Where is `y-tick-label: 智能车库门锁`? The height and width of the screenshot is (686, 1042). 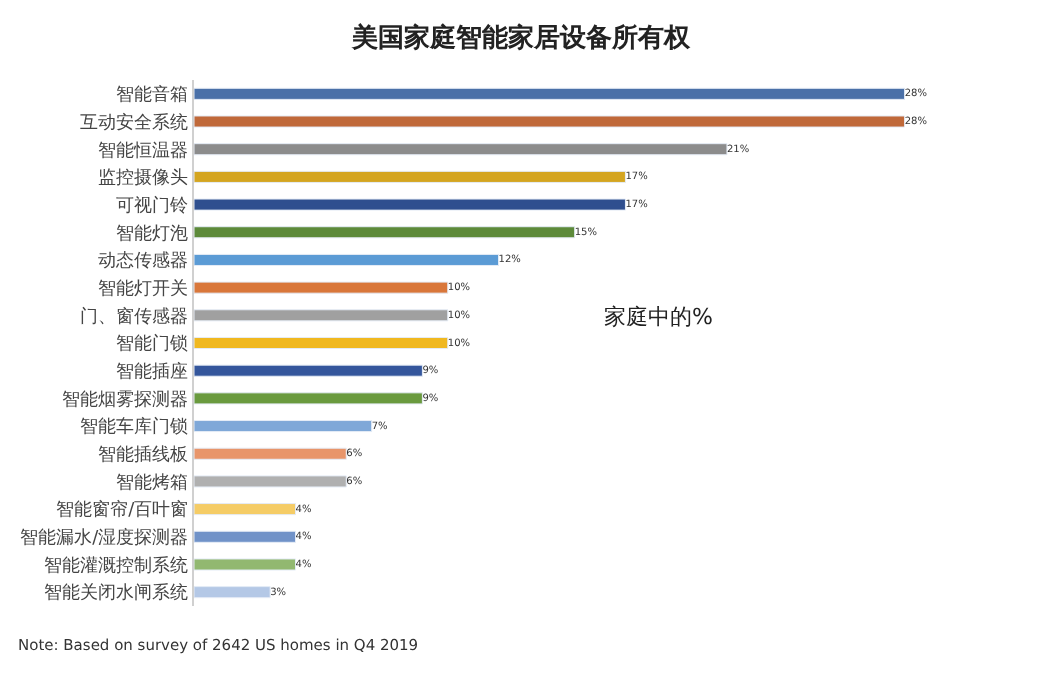 y-tick-label: 智能车库门锁 is located at coordinates (134, 427).